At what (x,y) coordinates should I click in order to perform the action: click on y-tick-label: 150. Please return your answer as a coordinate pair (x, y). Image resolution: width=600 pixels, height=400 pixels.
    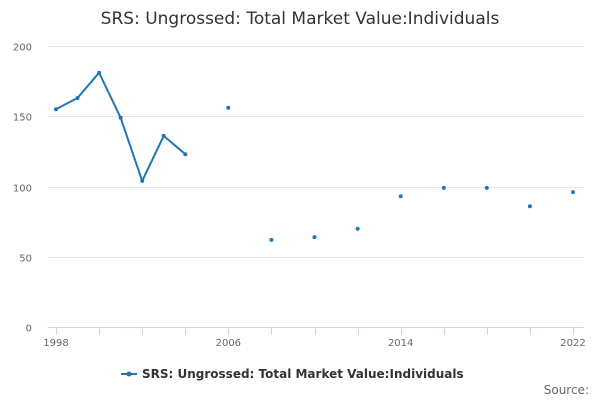
    Looking at the image, I should click on (22, 118).